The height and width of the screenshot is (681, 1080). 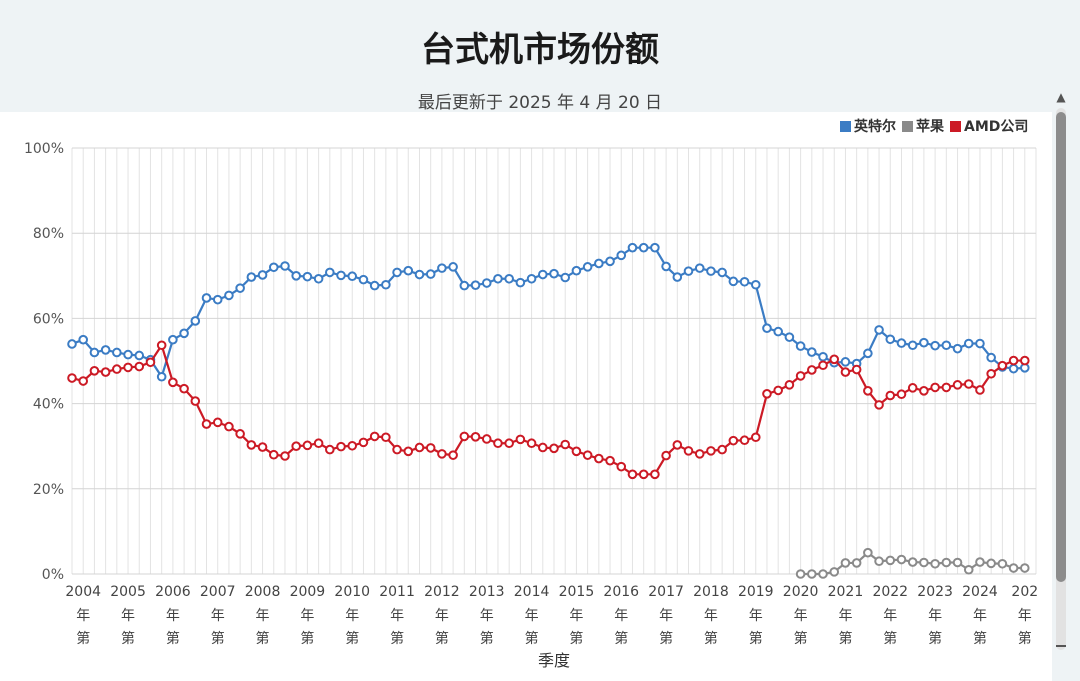 What do you see at coordinates (930, 126) in the screenshot?
I see `legend-label: 苹果` at bounding box center [930, 126].